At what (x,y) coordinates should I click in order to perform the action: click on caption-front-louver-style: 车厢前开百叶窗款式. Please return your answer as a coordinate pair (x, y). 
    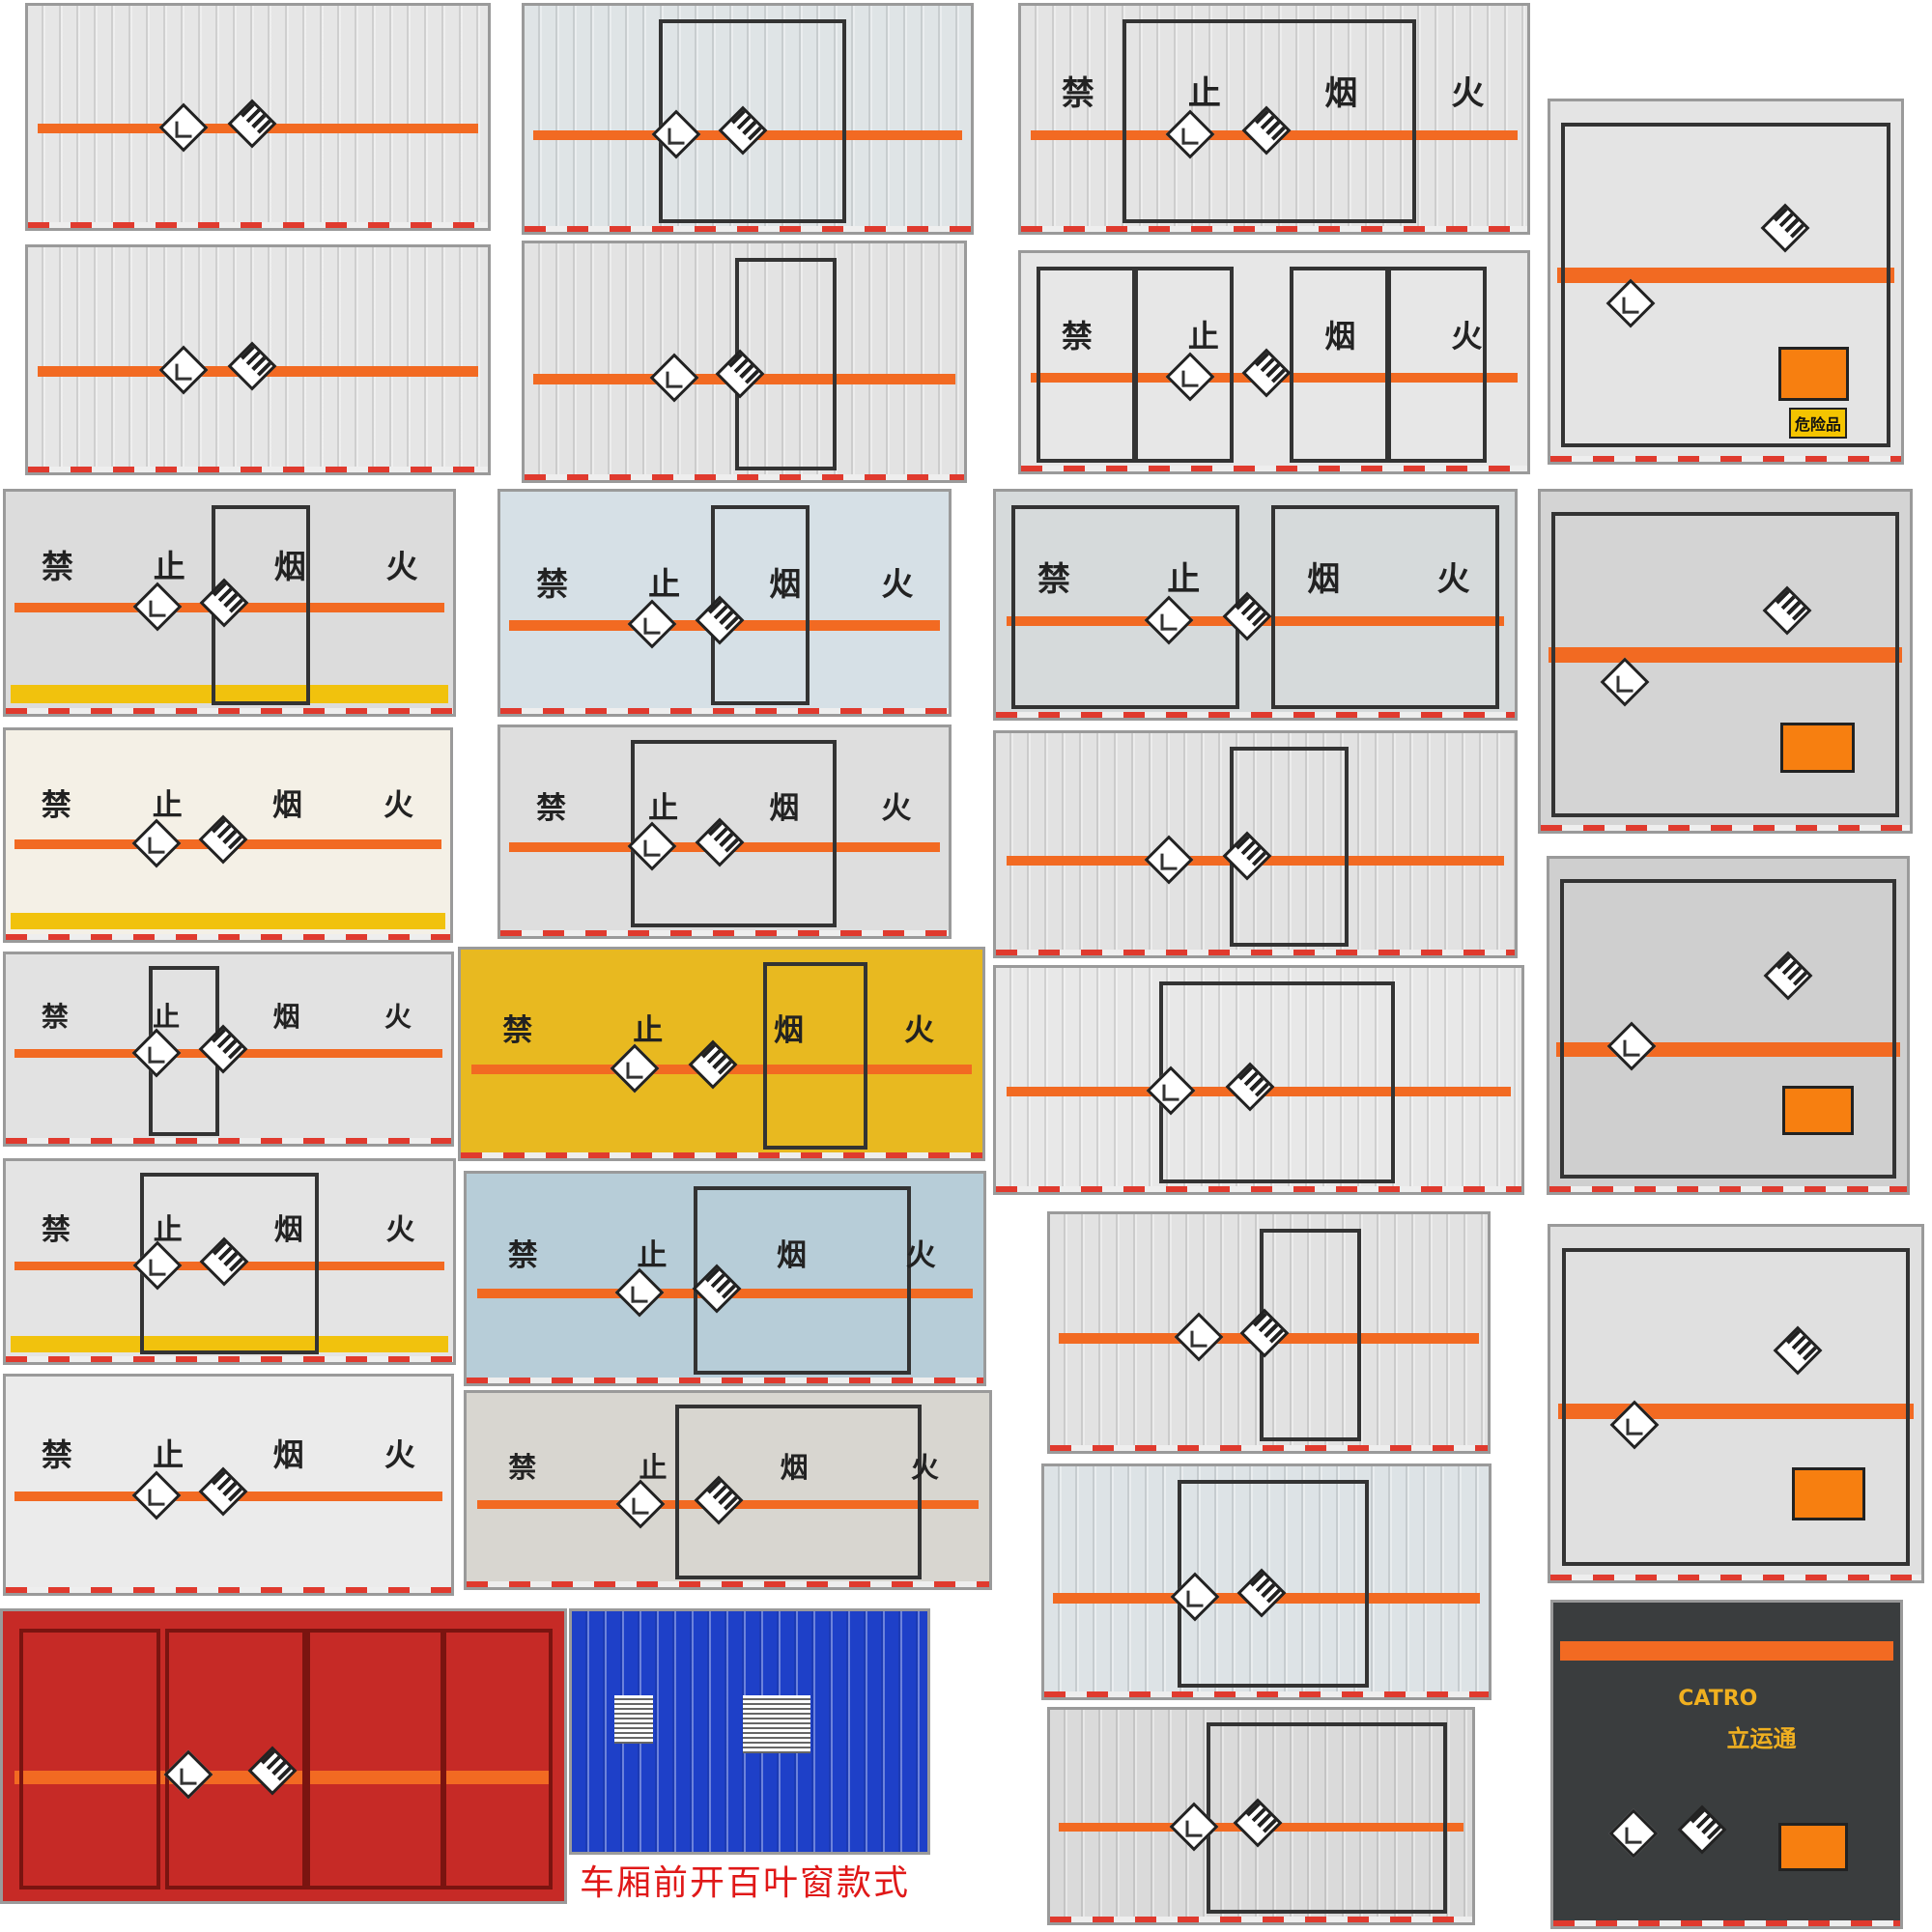
    Looking at the image, I should click on (745, 1883).